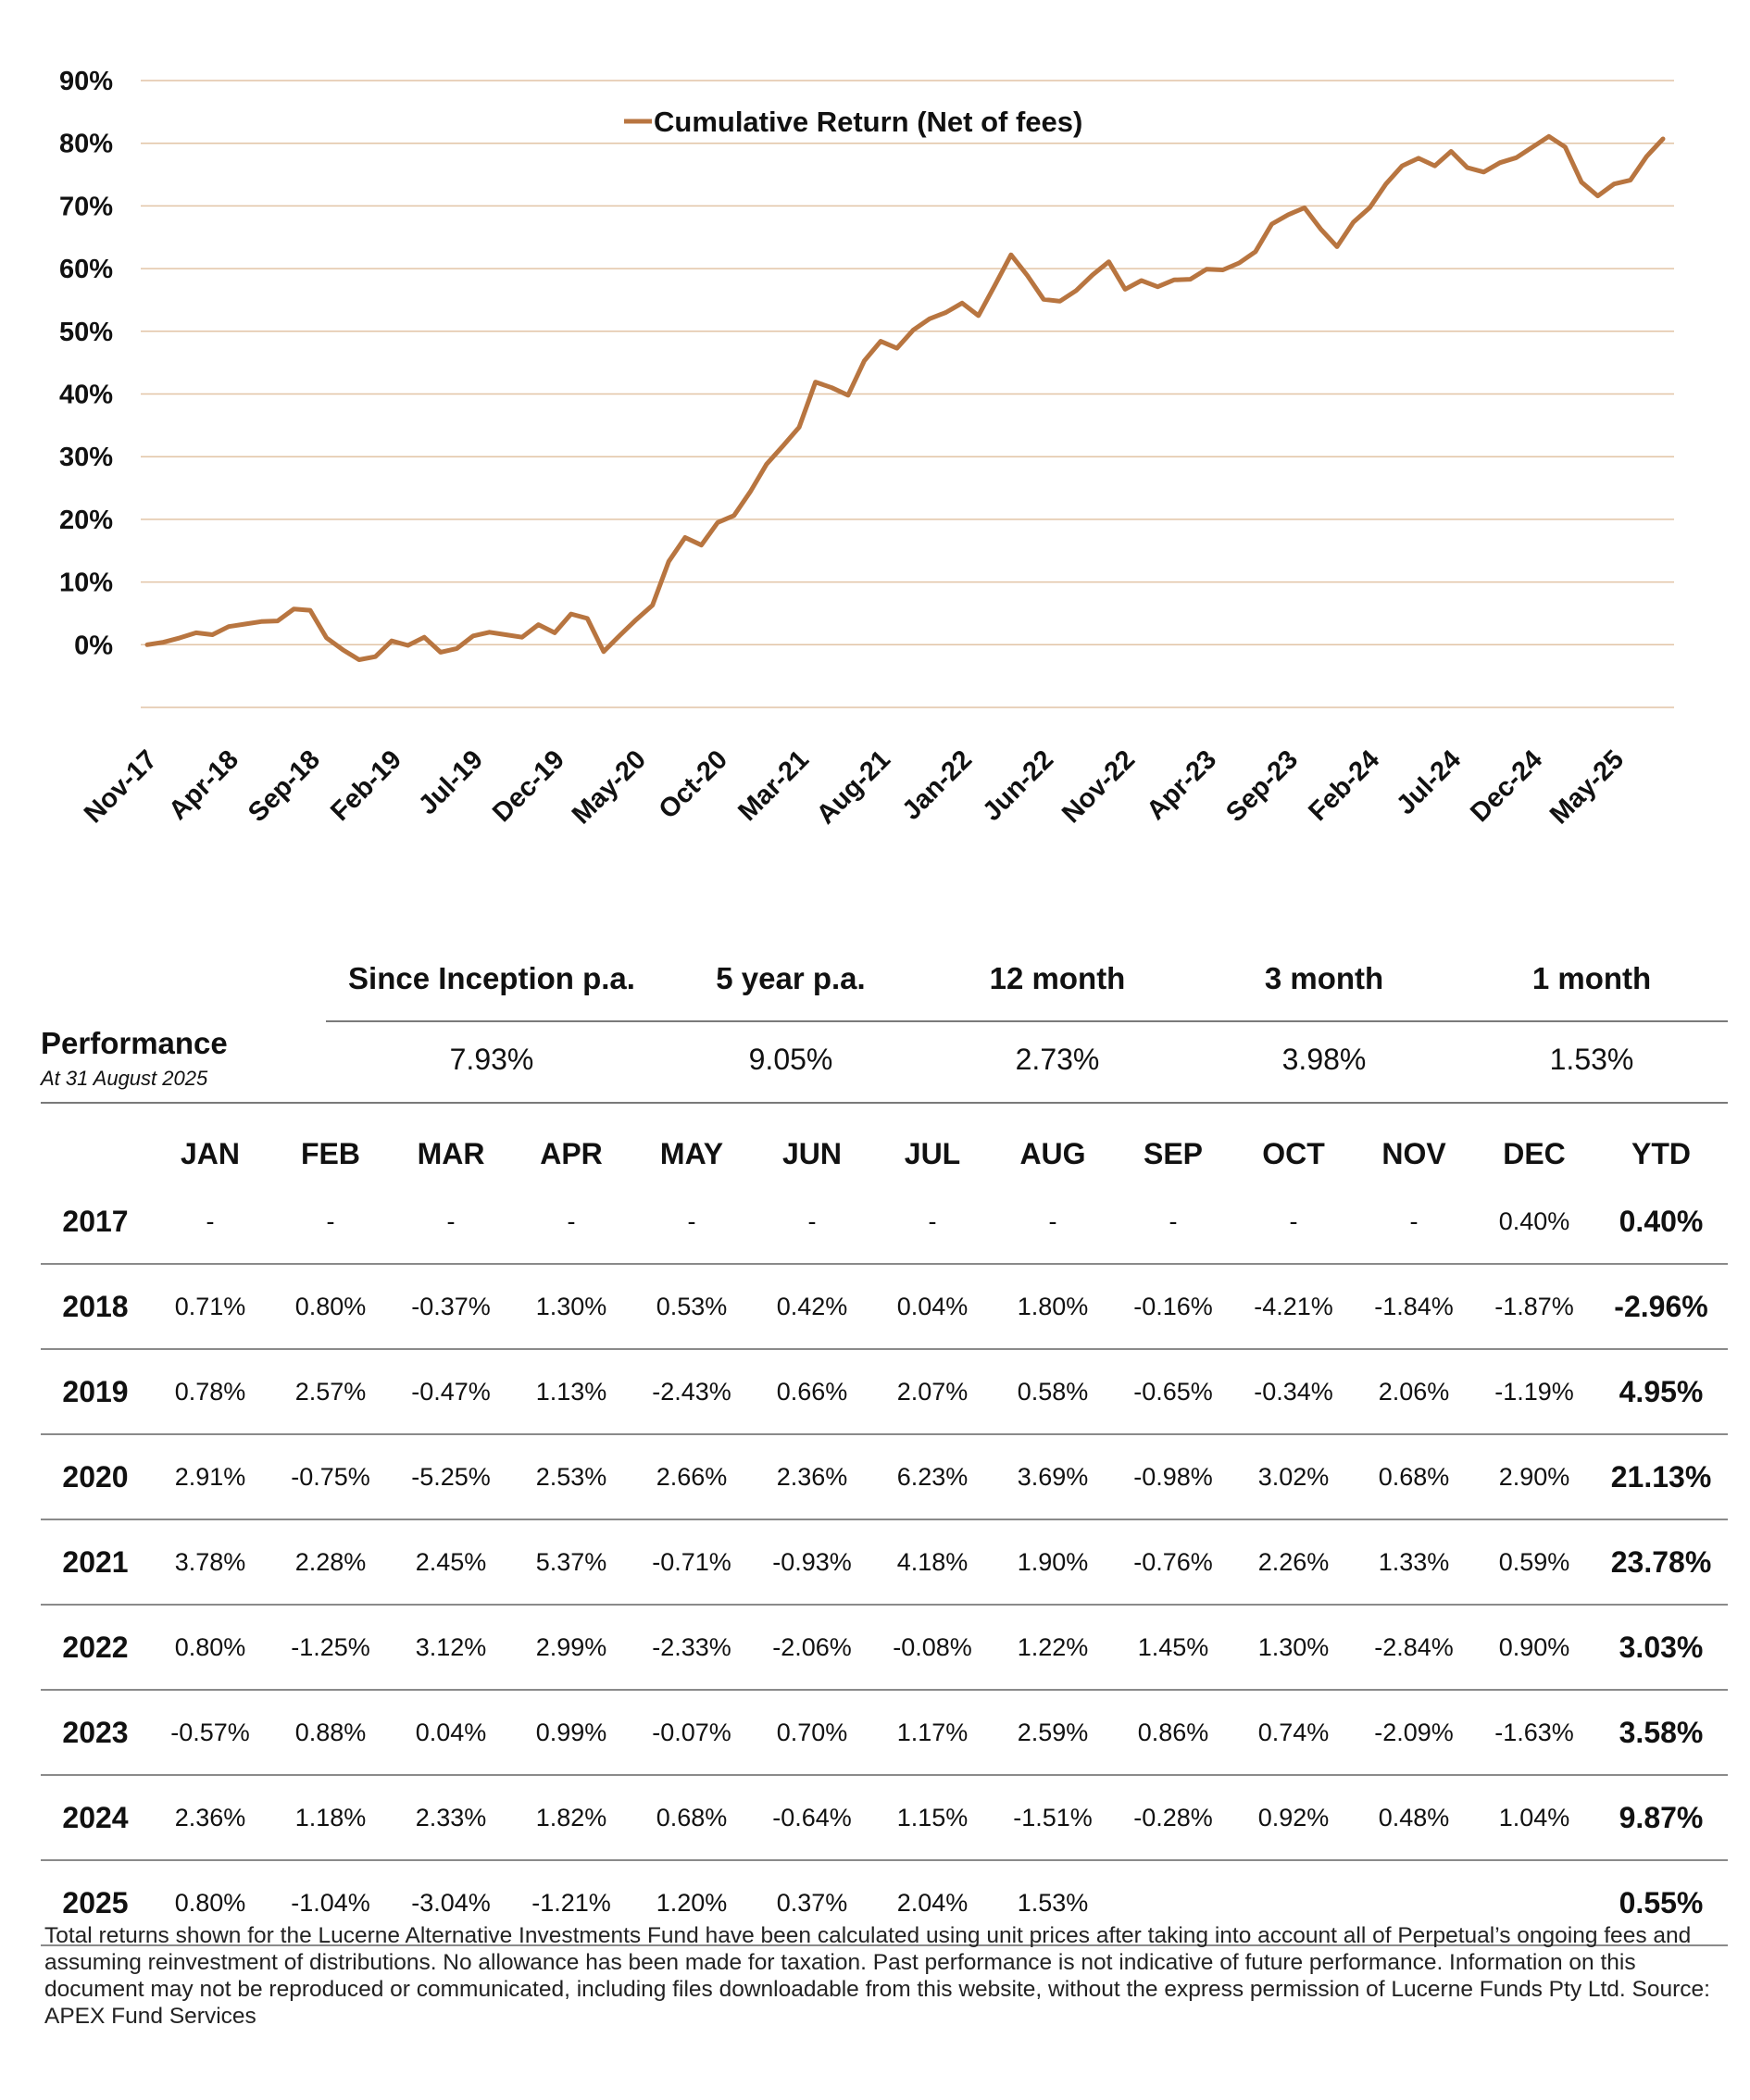 The height and width of the screenshot is (2100, 1750). I want to click on table-cell: 2.28%, so click(330, 1562).